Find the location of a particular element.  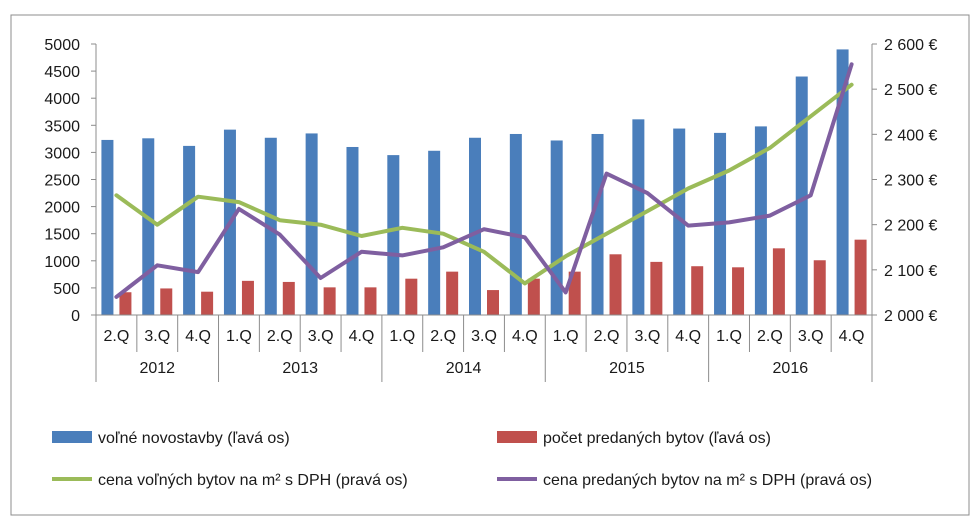

right-axis-tick-label: 2 000 € is located at coordinates (910, 316).